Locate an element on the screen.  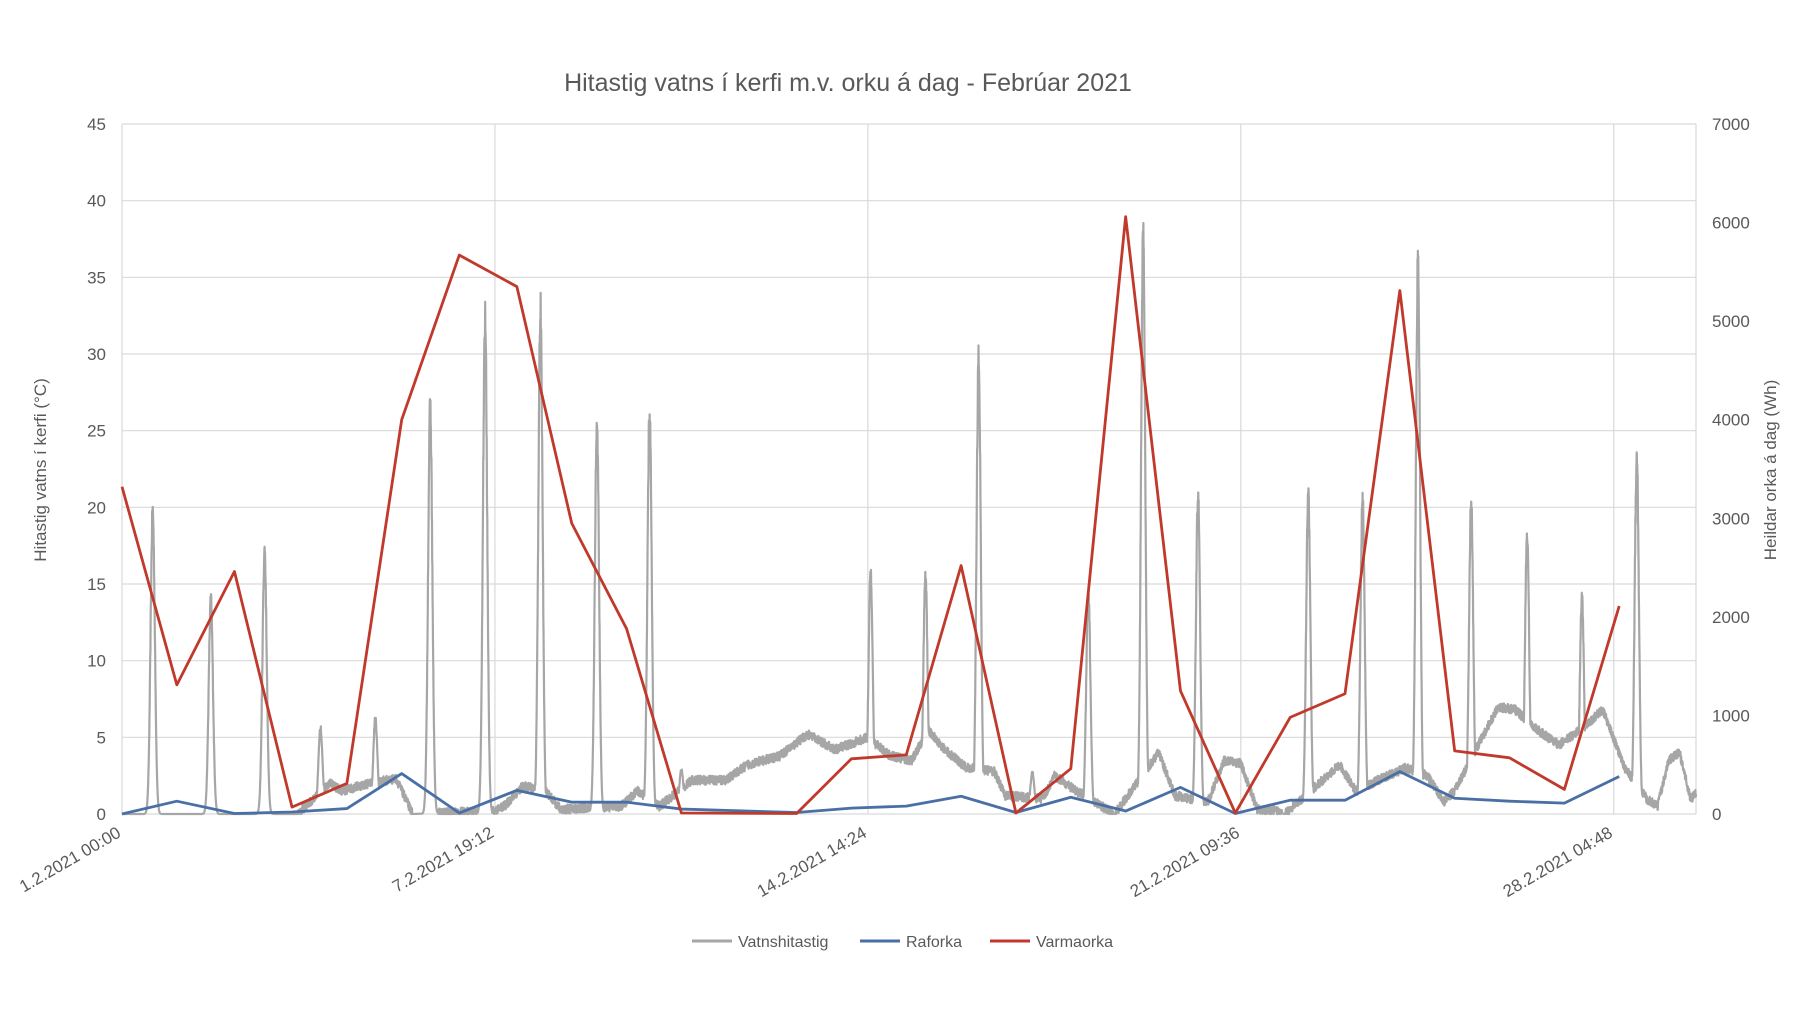
y2-tick-label: 6000 is located at coordinates (1731, 223).